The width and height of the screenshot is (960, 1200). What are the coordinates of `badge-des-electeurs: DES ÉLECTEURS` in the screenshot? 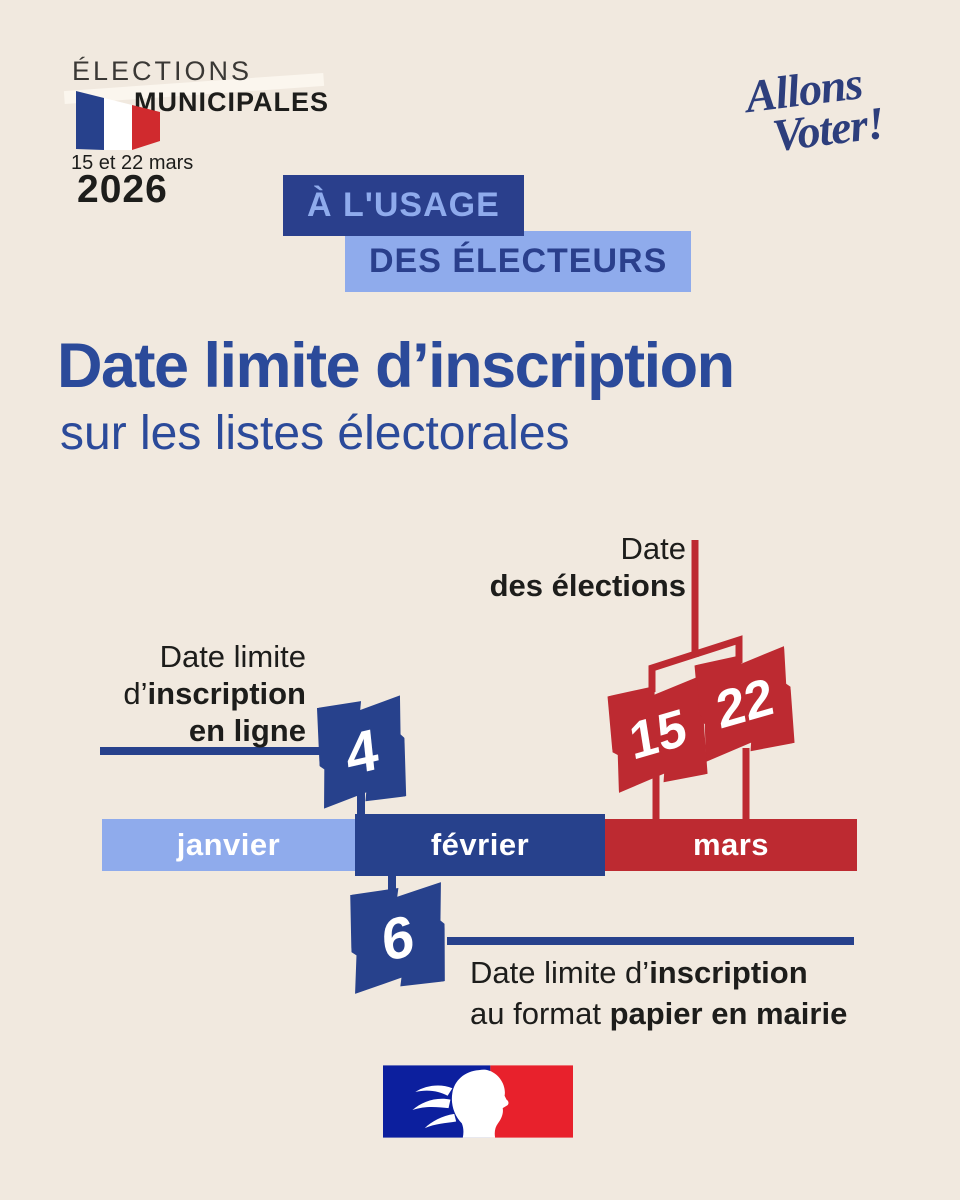 It's located at (518, 261).